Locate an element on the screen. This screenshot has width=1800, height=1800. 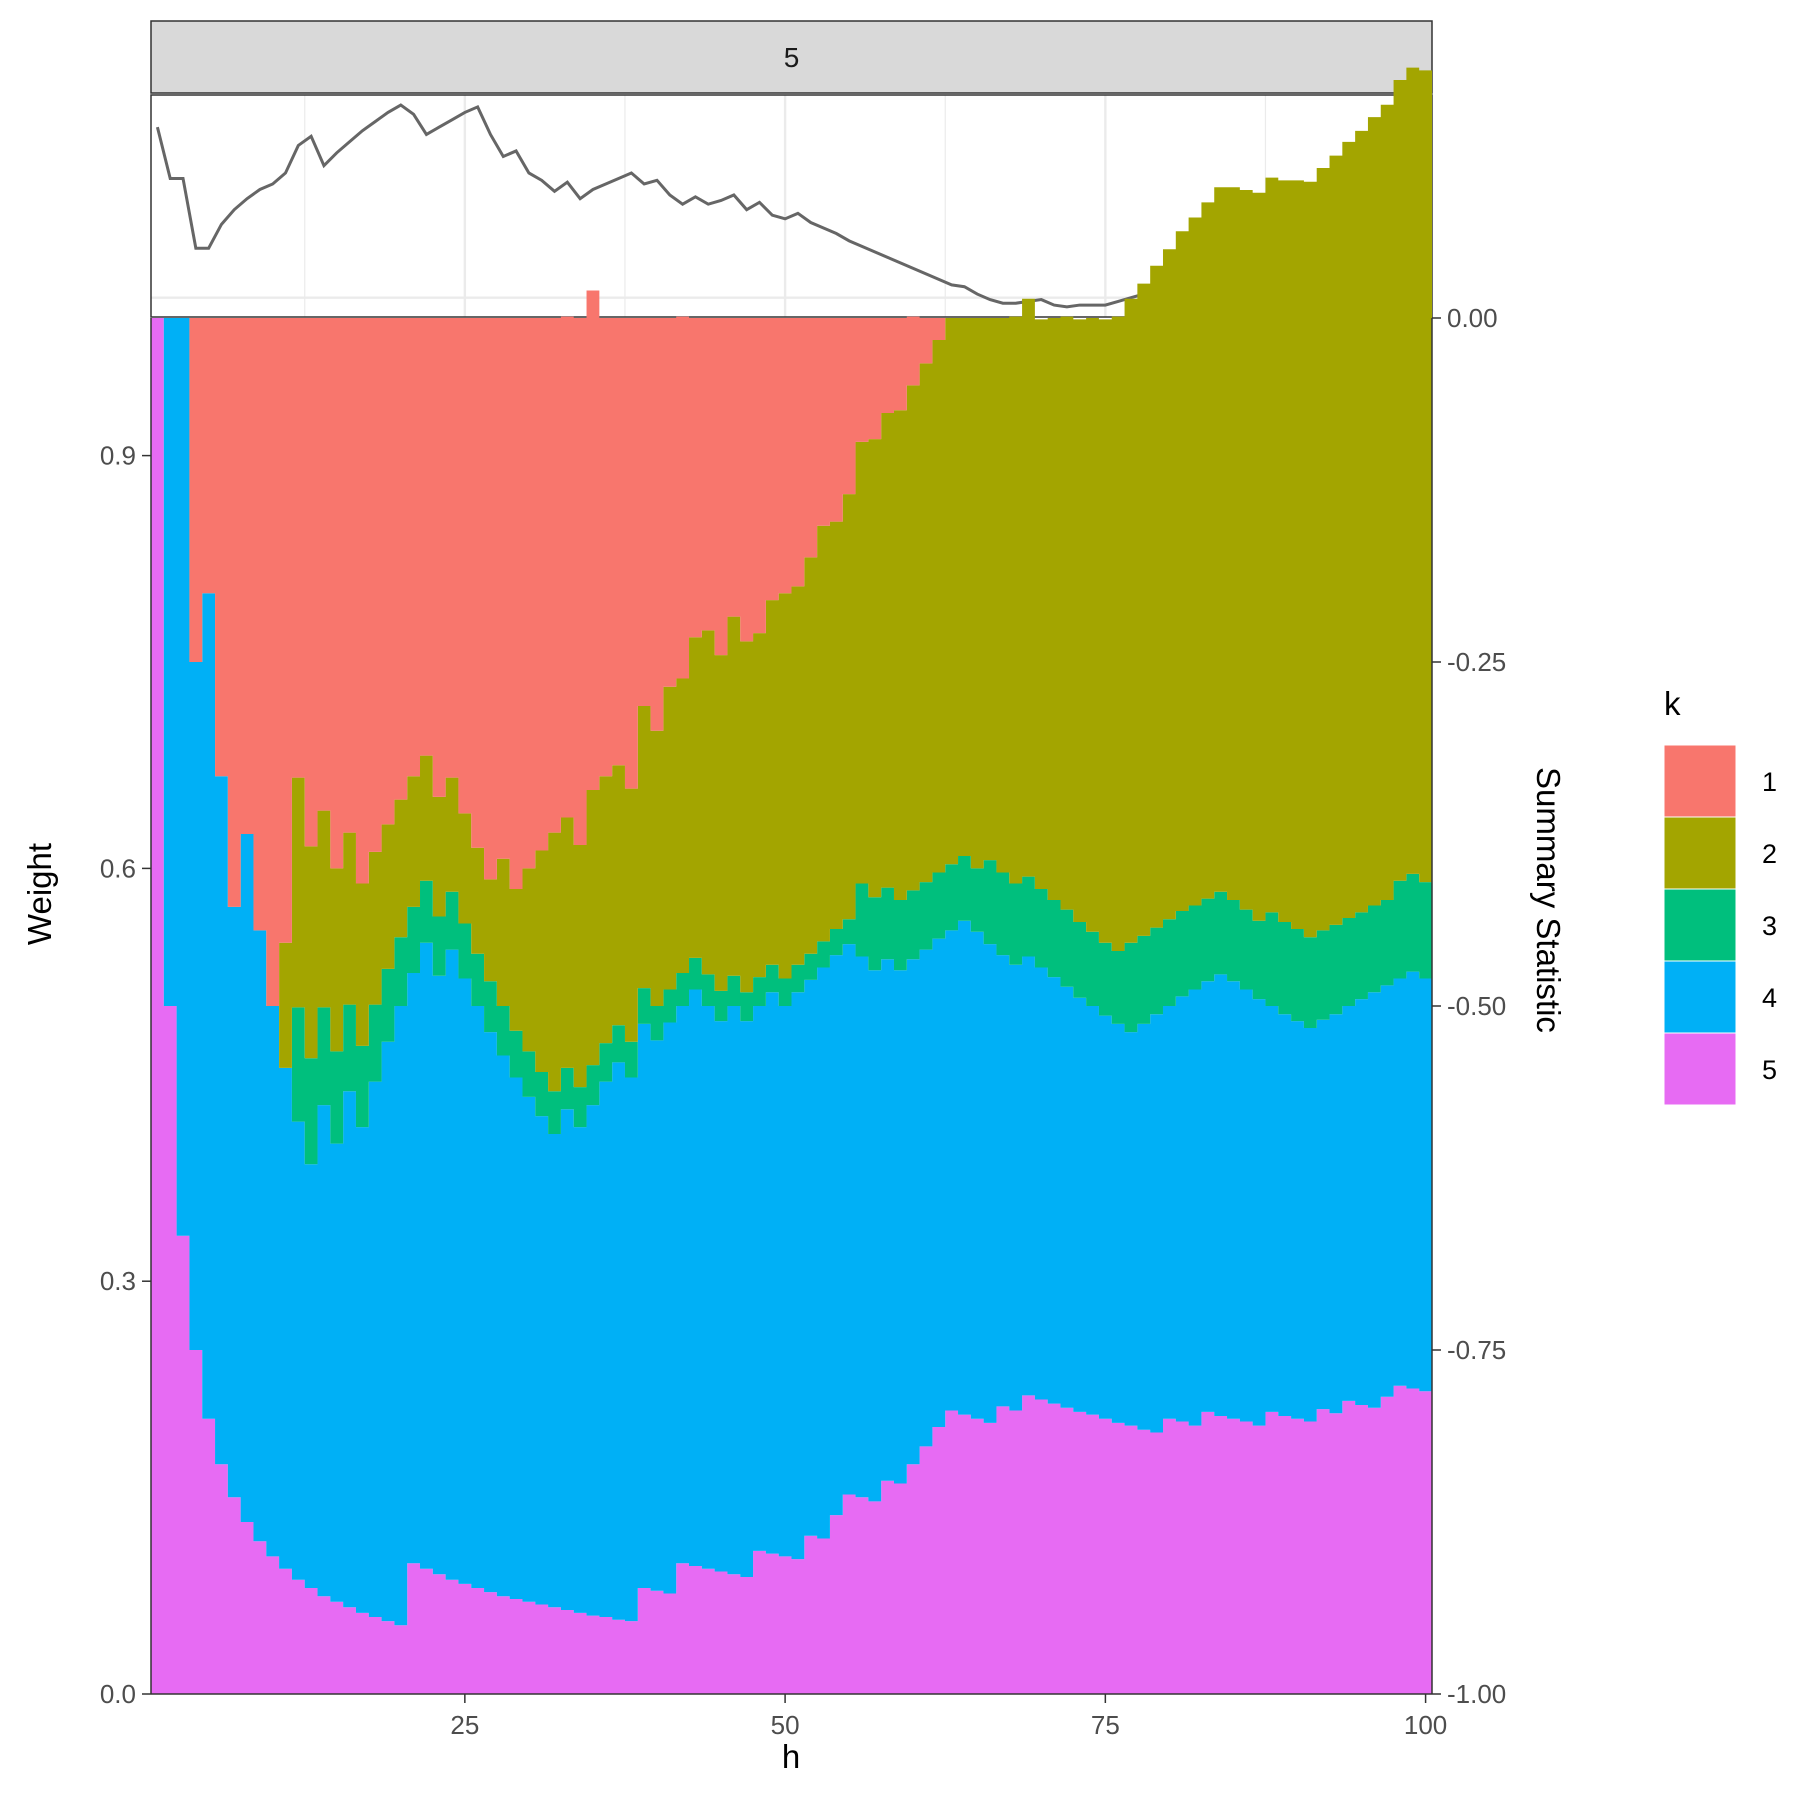
legend: k 1 2 3 4 5 is located at coordinates (1720, 895).